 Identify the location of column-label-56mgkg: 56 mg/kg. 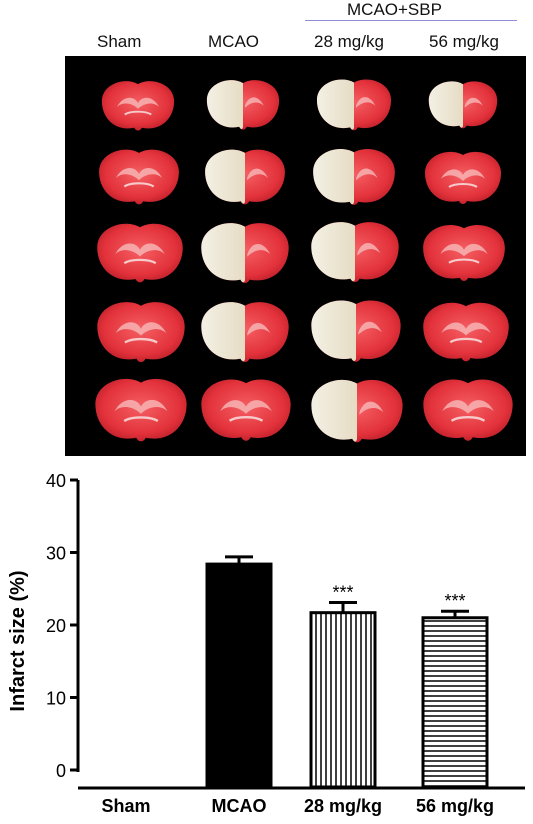
(464, 41).